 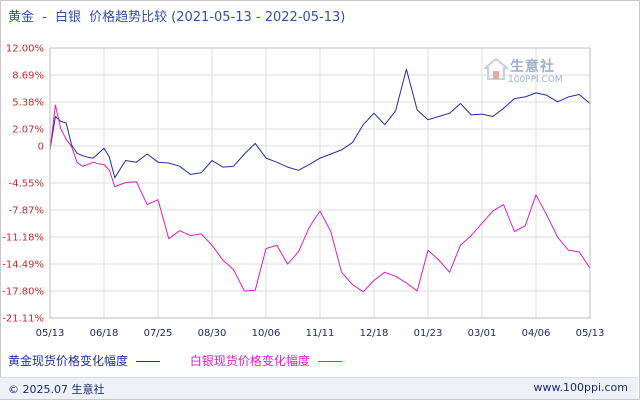 What do you see at coordinates (25, 49) in the screenshot?
I see `y-tick-label: 12.00%` at bounding box center [25, 49].